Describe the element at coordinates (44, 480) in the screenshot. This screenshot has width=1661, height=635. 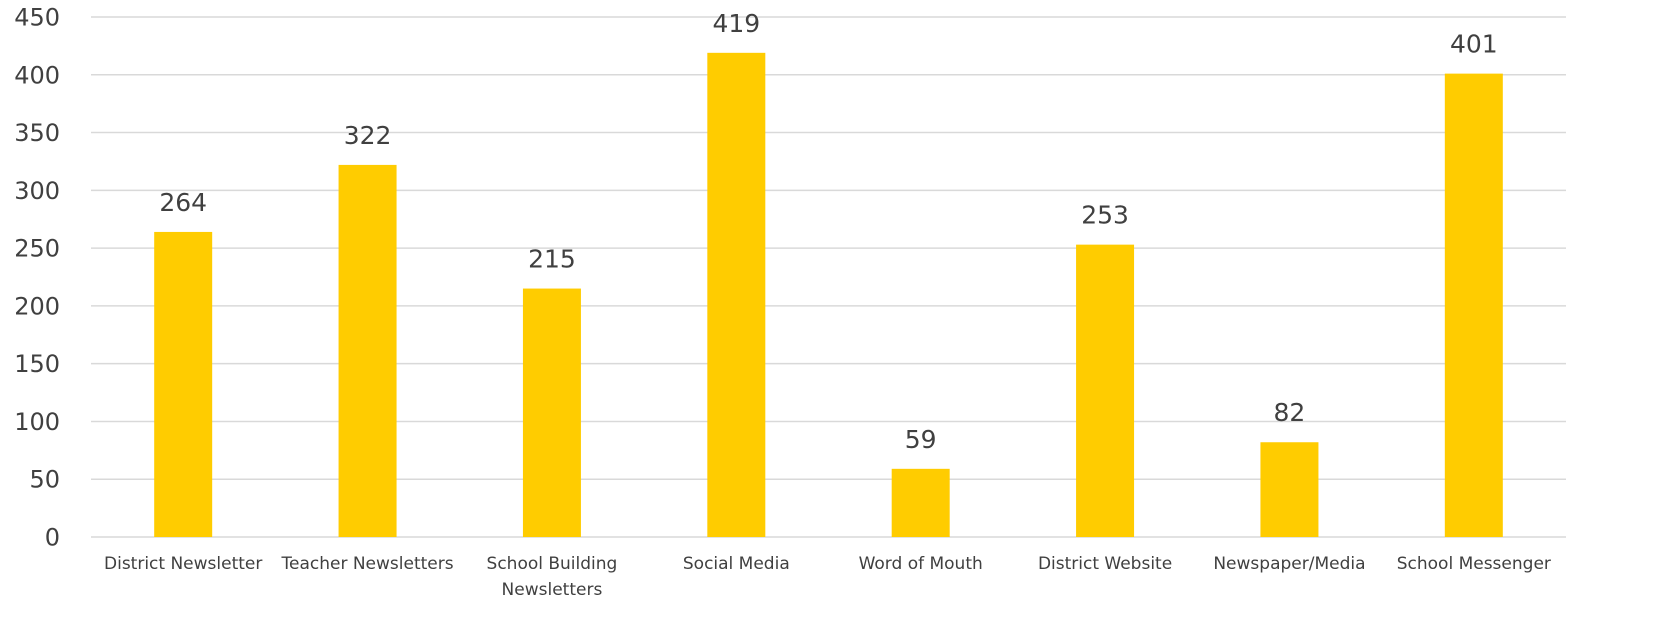
I see `y-tick-label: 50` at that location.